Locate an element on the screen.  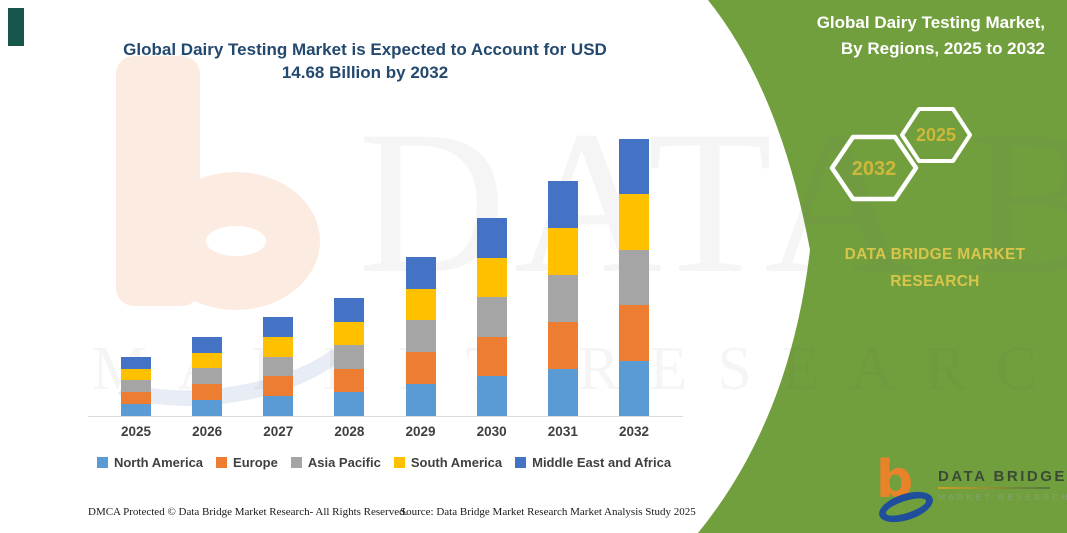
bar-segment-2026-north-america is located at coordinates (207, 408).